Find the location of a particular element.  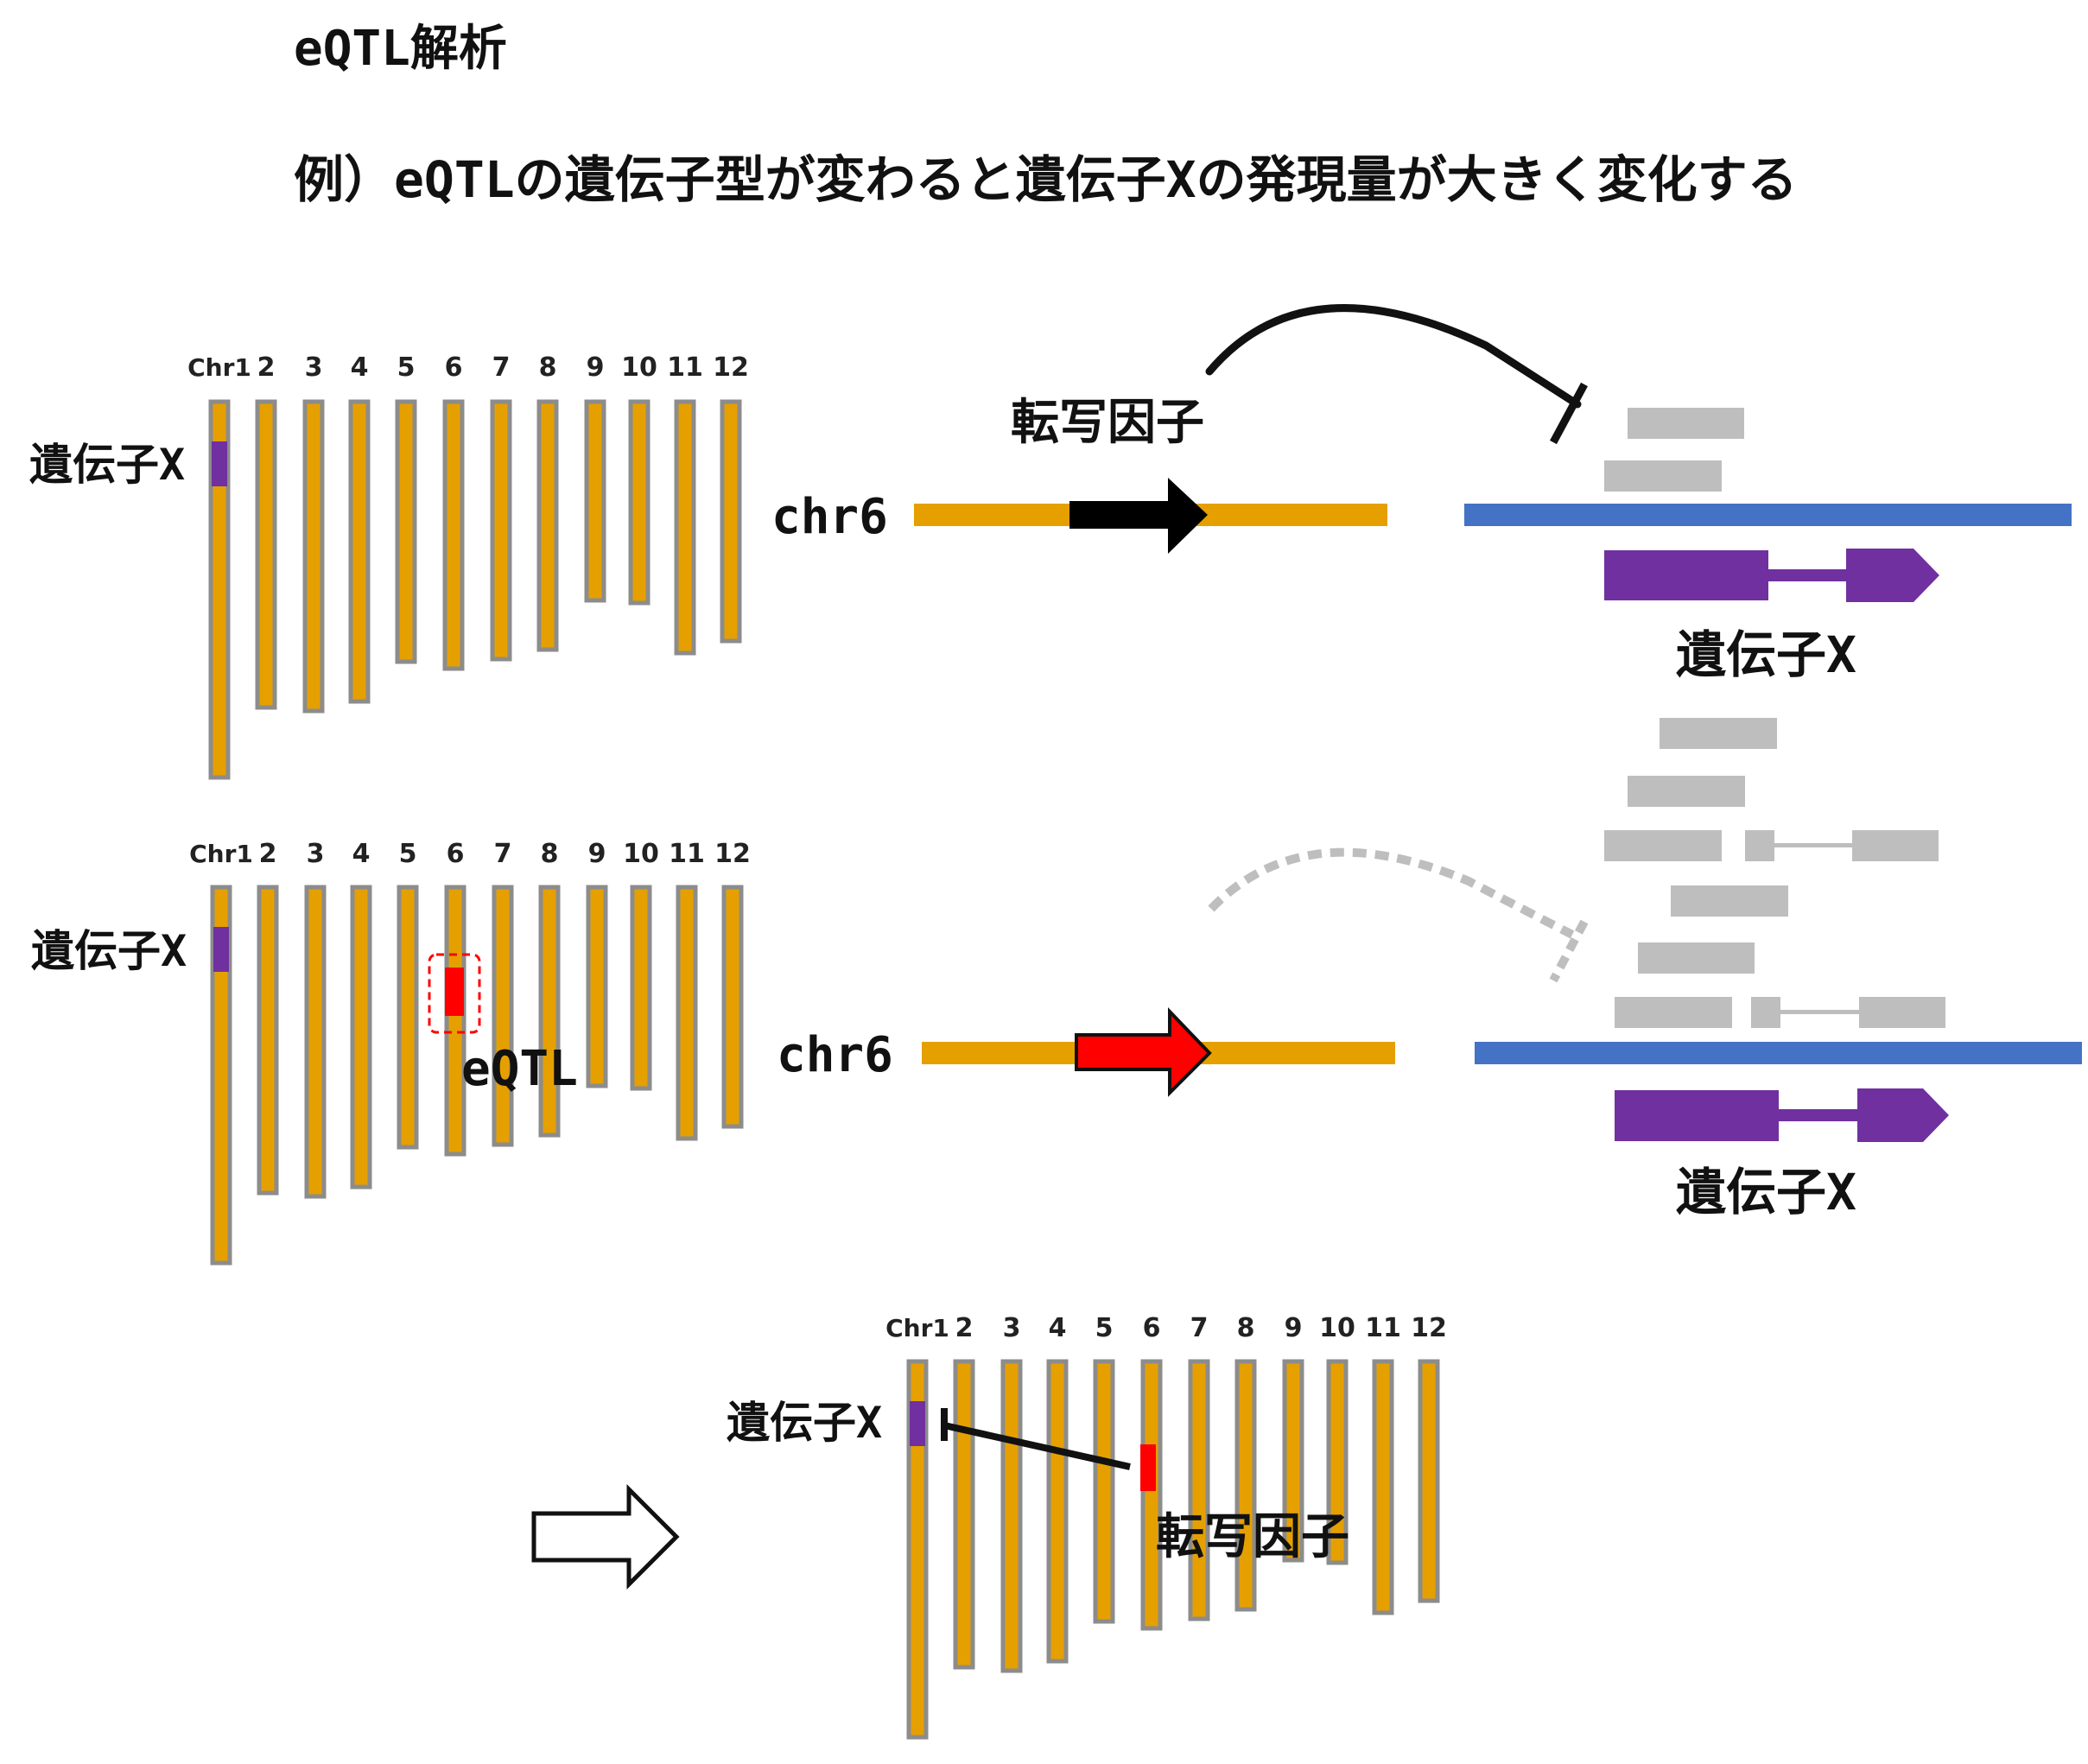

t-bar-inhibition-icon is located at coordinates (1569, 413).